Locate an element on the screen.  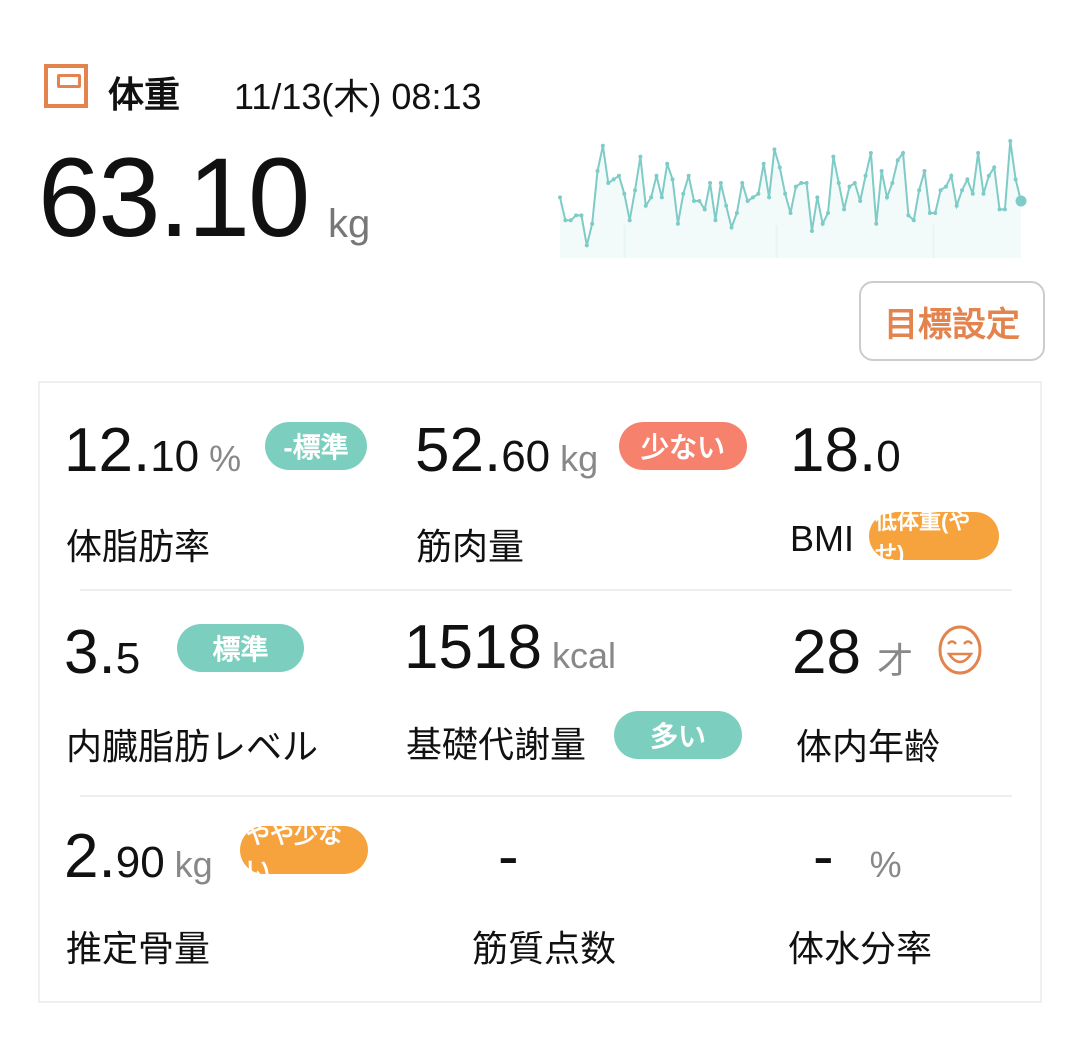
body-fat-label: 体脂肪率 is located at coordinates (138, 546).